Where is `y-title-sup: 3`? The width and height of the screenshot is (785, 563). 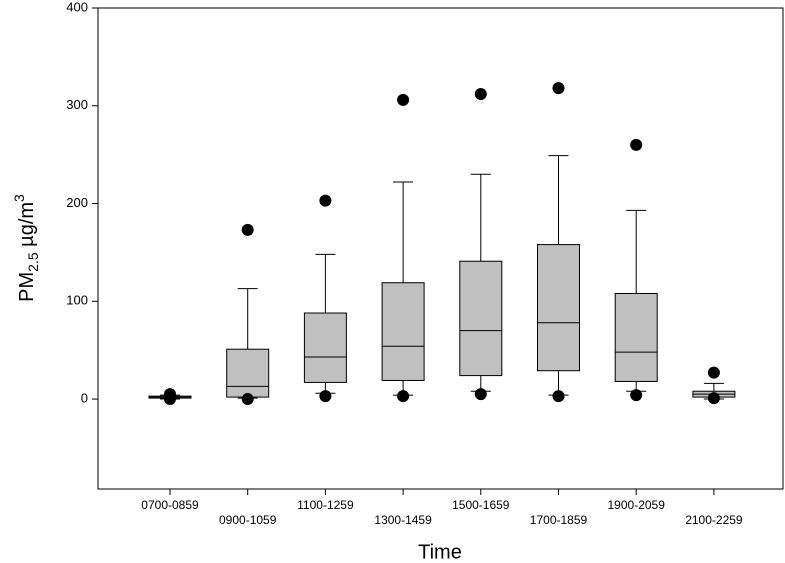
y-title-sup: 3 is located at coordinates (19, 198).